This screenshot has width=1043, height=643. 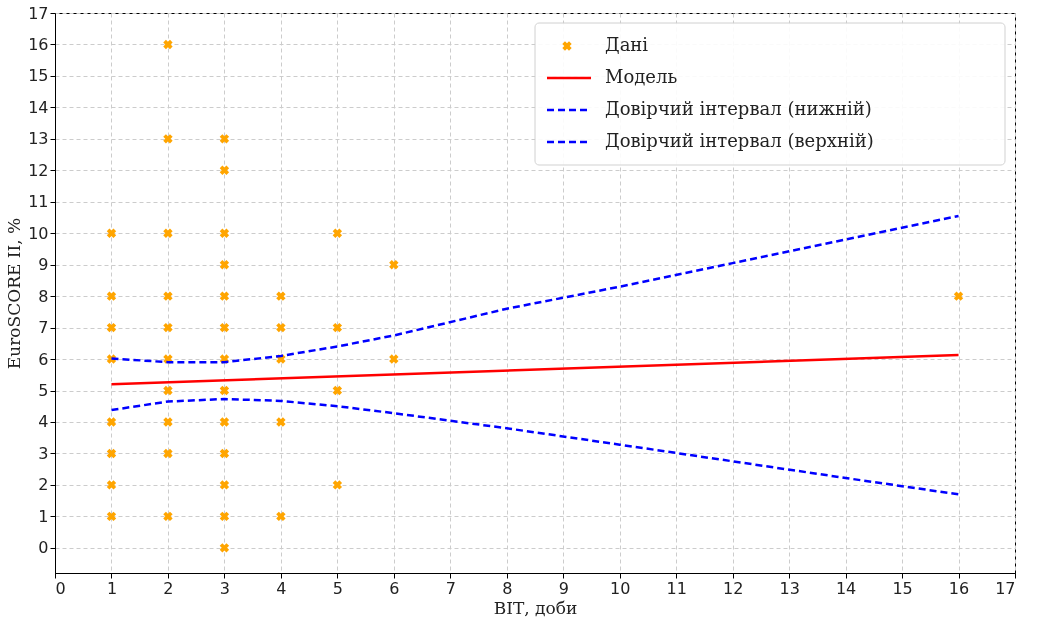 What do you see at coordinates (676, 588) in the screenshot?
I see `x-tick-label: 11` at bounding box center [676, 588].